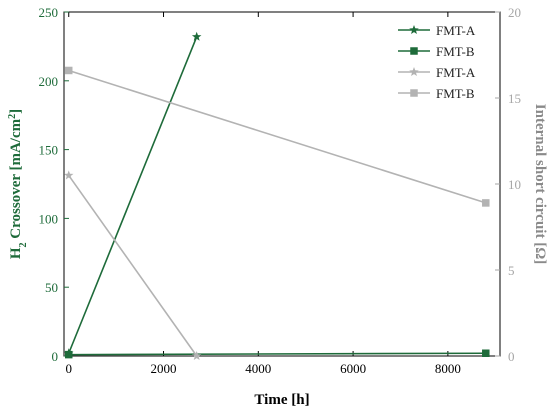 The height and width of the screenshot is (411, 550). I want to click on left-y-axis-title-subscript: 2, so click(23, 244).